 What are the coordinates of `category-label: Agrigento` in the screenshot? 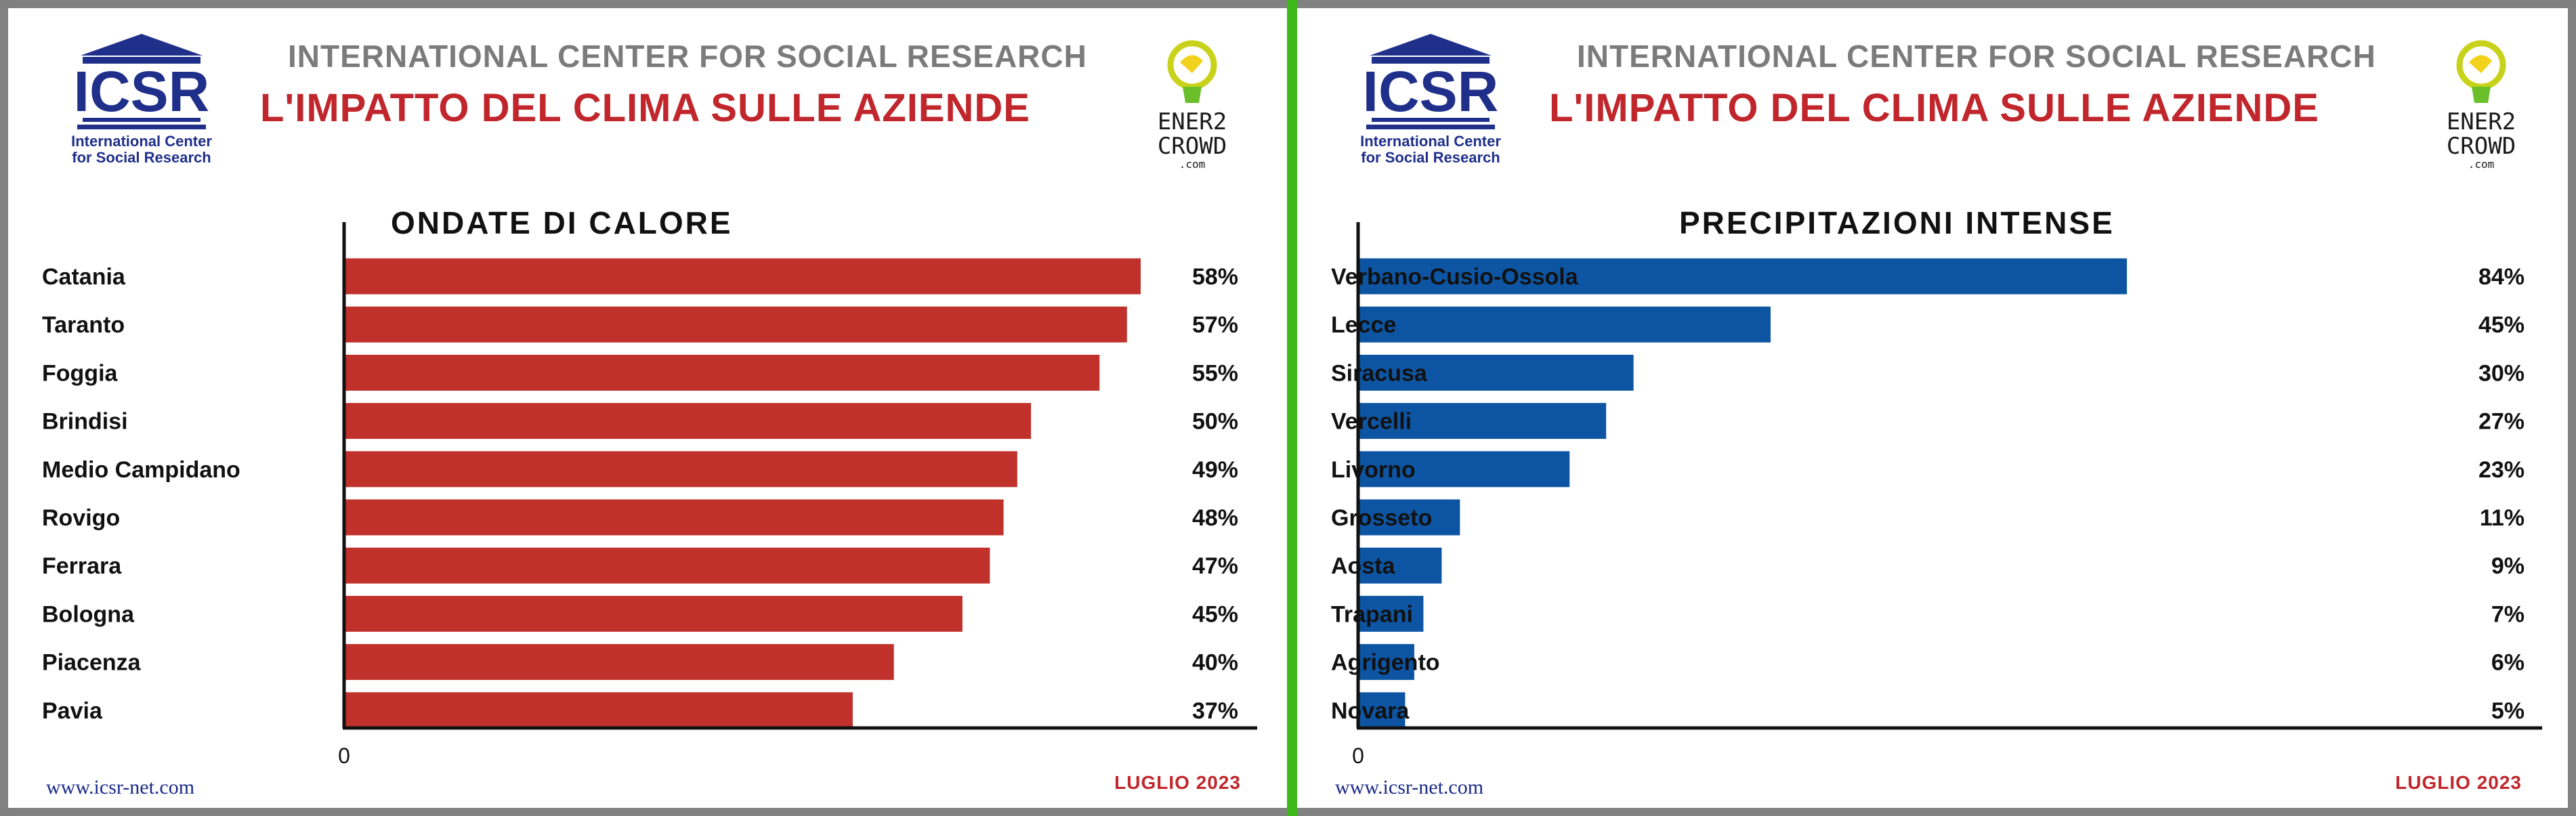 It's located at (1385, 663).